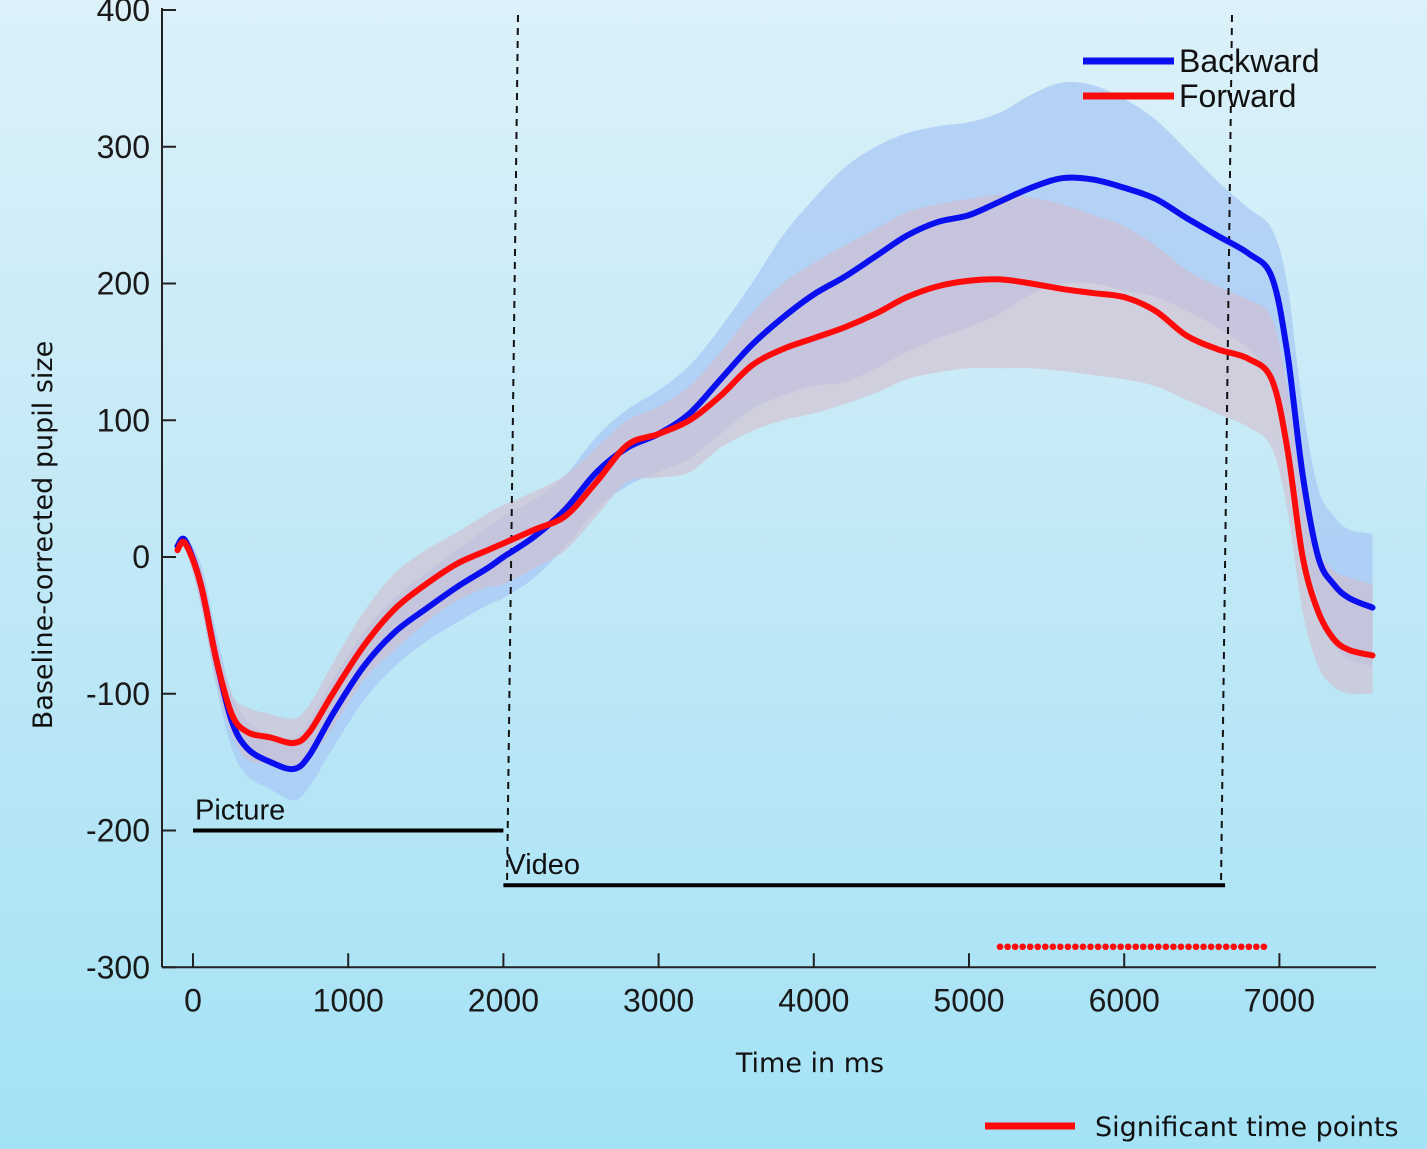 This screenshot has width=1427, height=1149. I want to click on y-tick-label: 100, so click(123, 420).